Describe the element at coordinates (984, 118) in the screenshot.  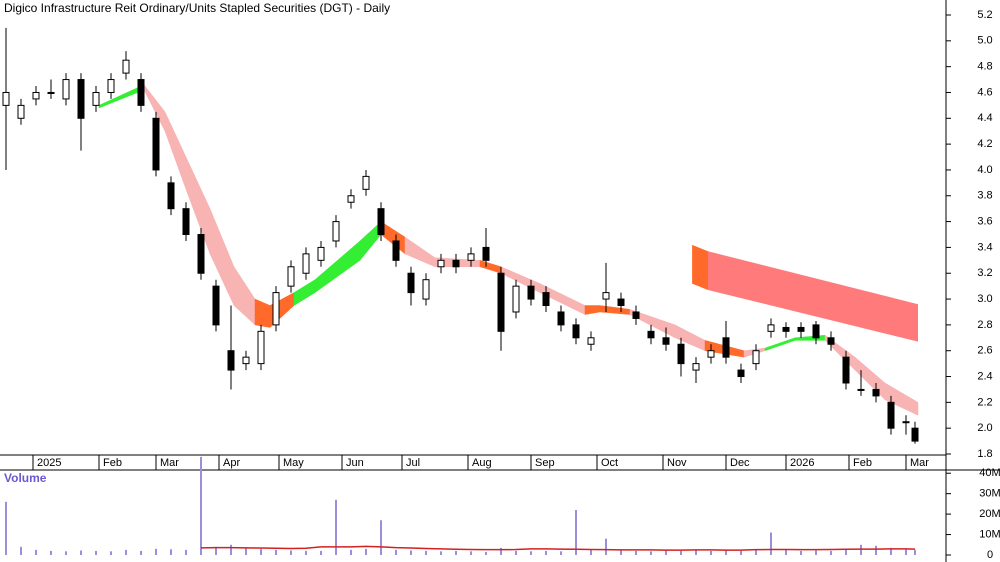
I see `y-tick-label: 4.4` at that location.